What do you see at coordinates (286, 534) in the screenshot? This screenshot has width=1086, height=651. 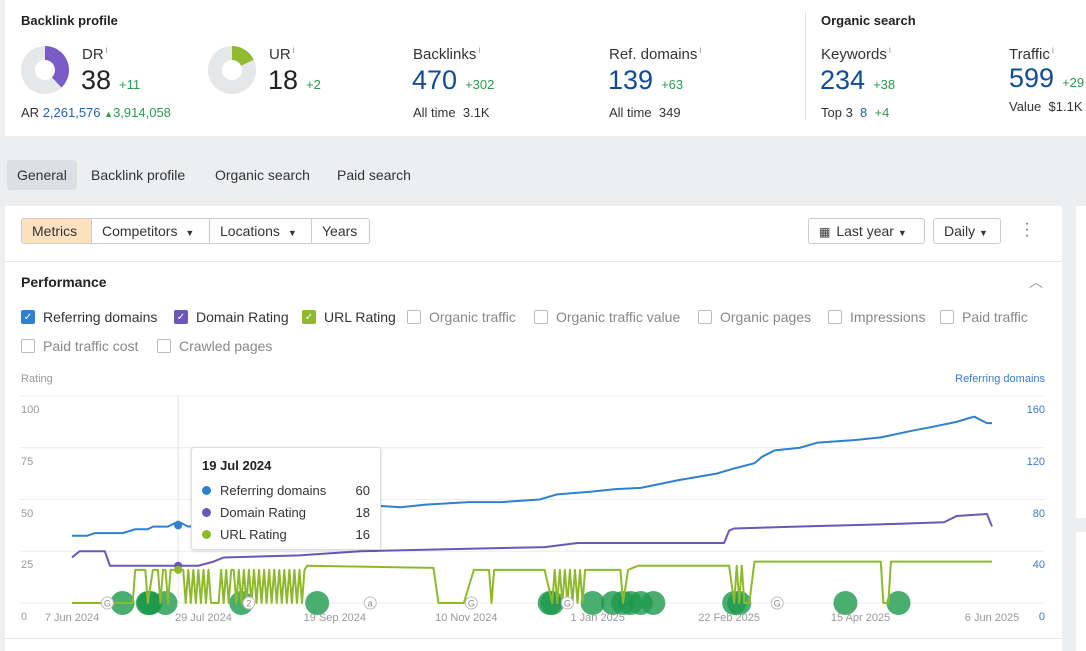 I see `tooltip-row: URL Rating 16` at bounding box center [286, 534].